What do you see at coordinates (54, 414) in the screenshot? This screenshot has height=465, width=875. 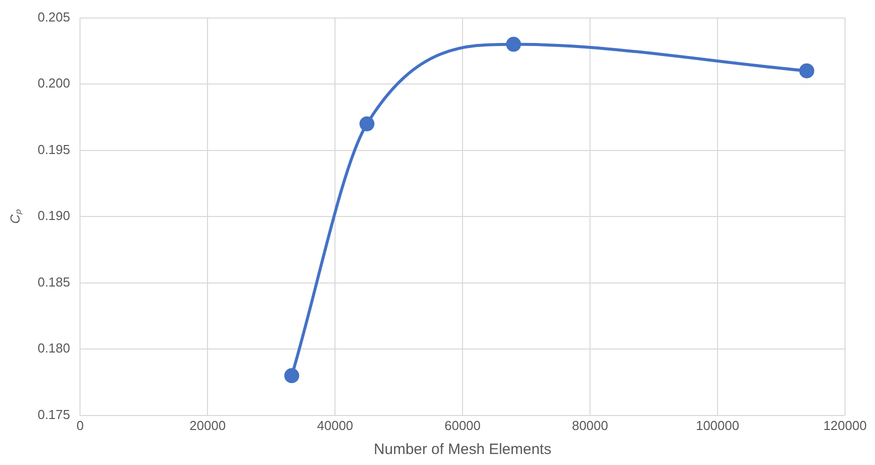 I see `y-tick-label: 0.175` at bounding box center [54, 414].